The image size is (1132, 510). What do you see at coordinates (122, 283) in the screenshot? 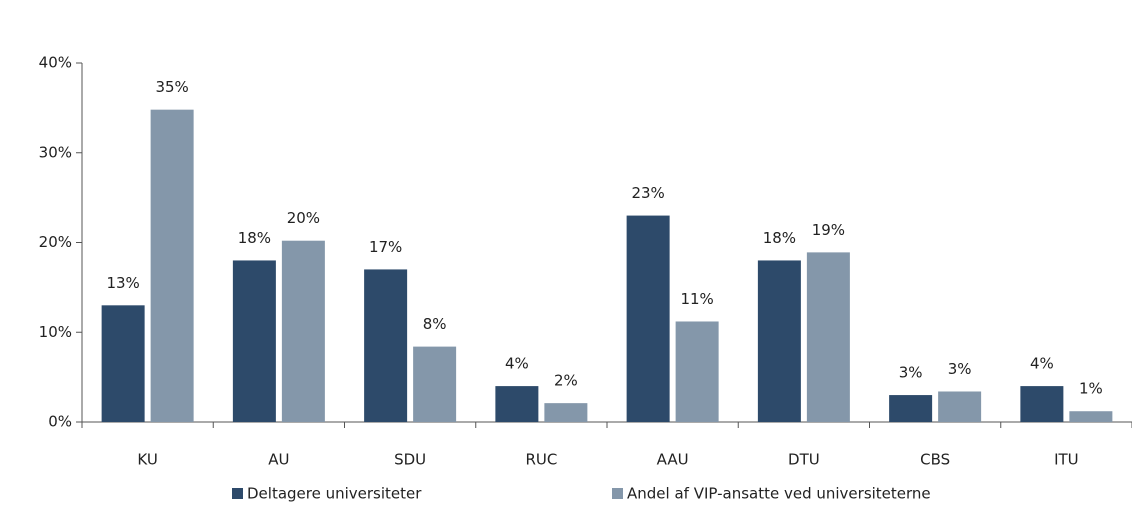
I see `data-label: 13%` at bounding box center [122, 283].